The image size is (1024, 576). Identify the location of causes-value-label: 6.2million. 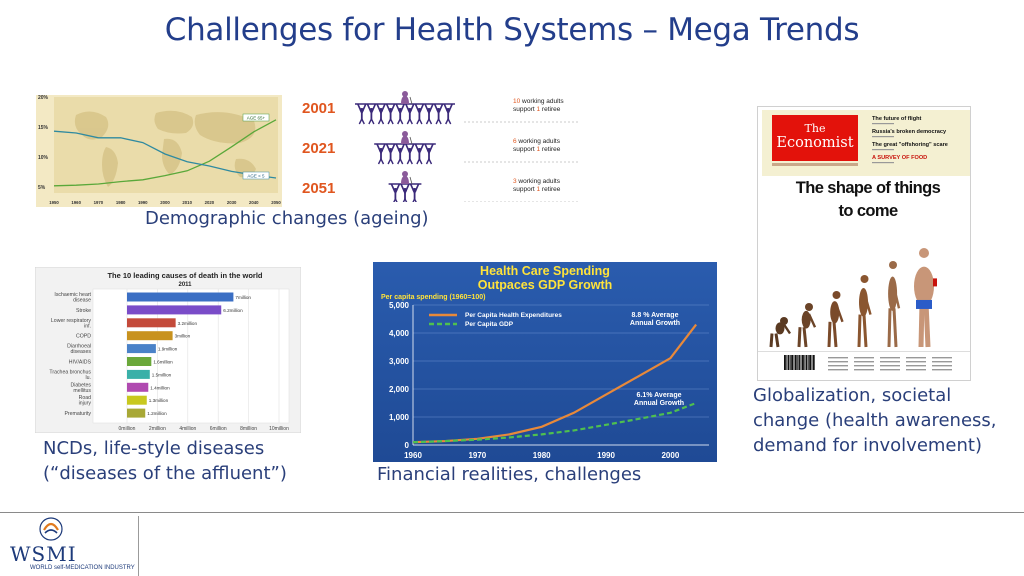
(233, 310).